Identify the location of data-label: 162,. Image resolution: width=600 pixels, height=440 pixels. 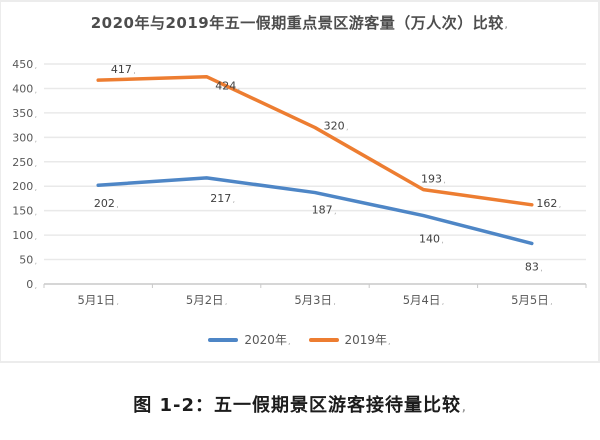
(548, 203).